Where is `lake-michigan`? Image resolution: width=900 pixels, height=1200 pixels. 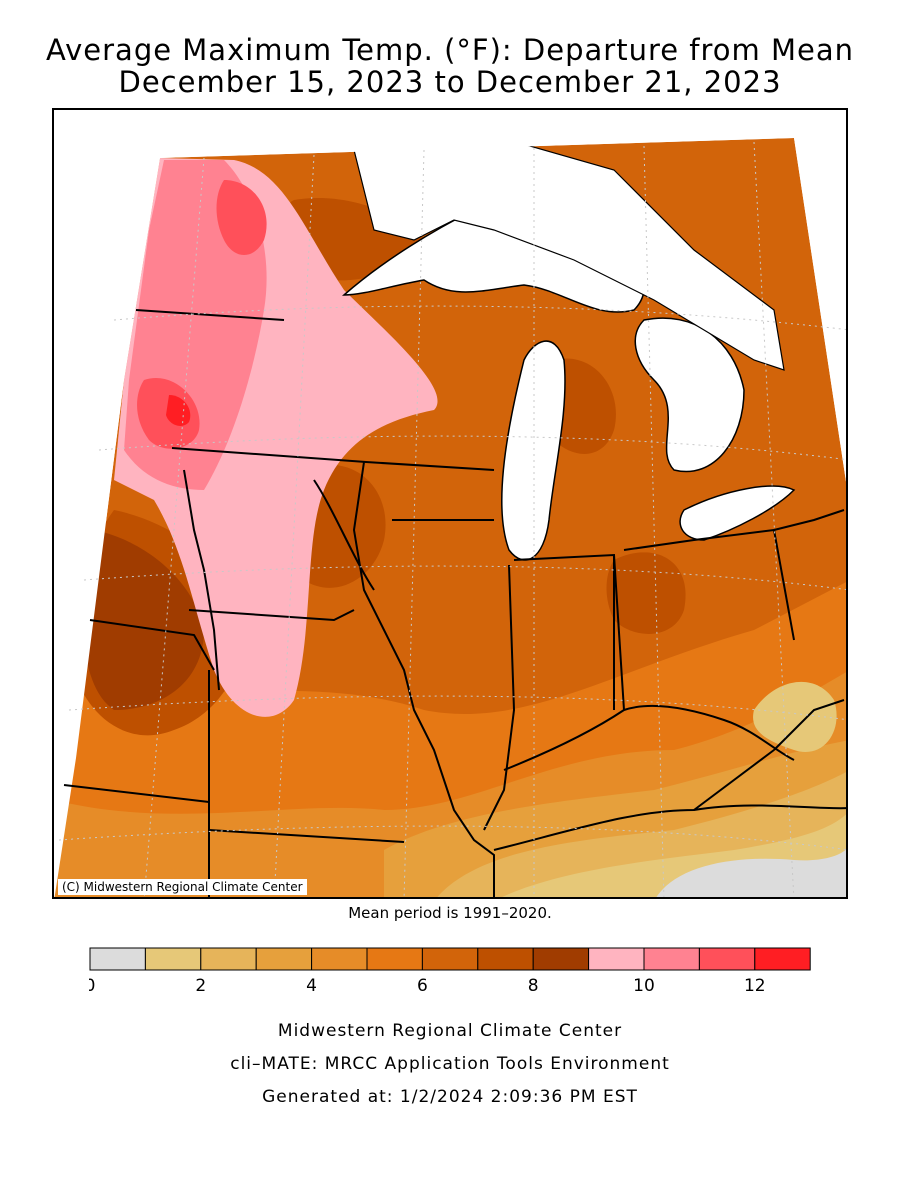 lake-michigan is located at coordinates (533, 450).